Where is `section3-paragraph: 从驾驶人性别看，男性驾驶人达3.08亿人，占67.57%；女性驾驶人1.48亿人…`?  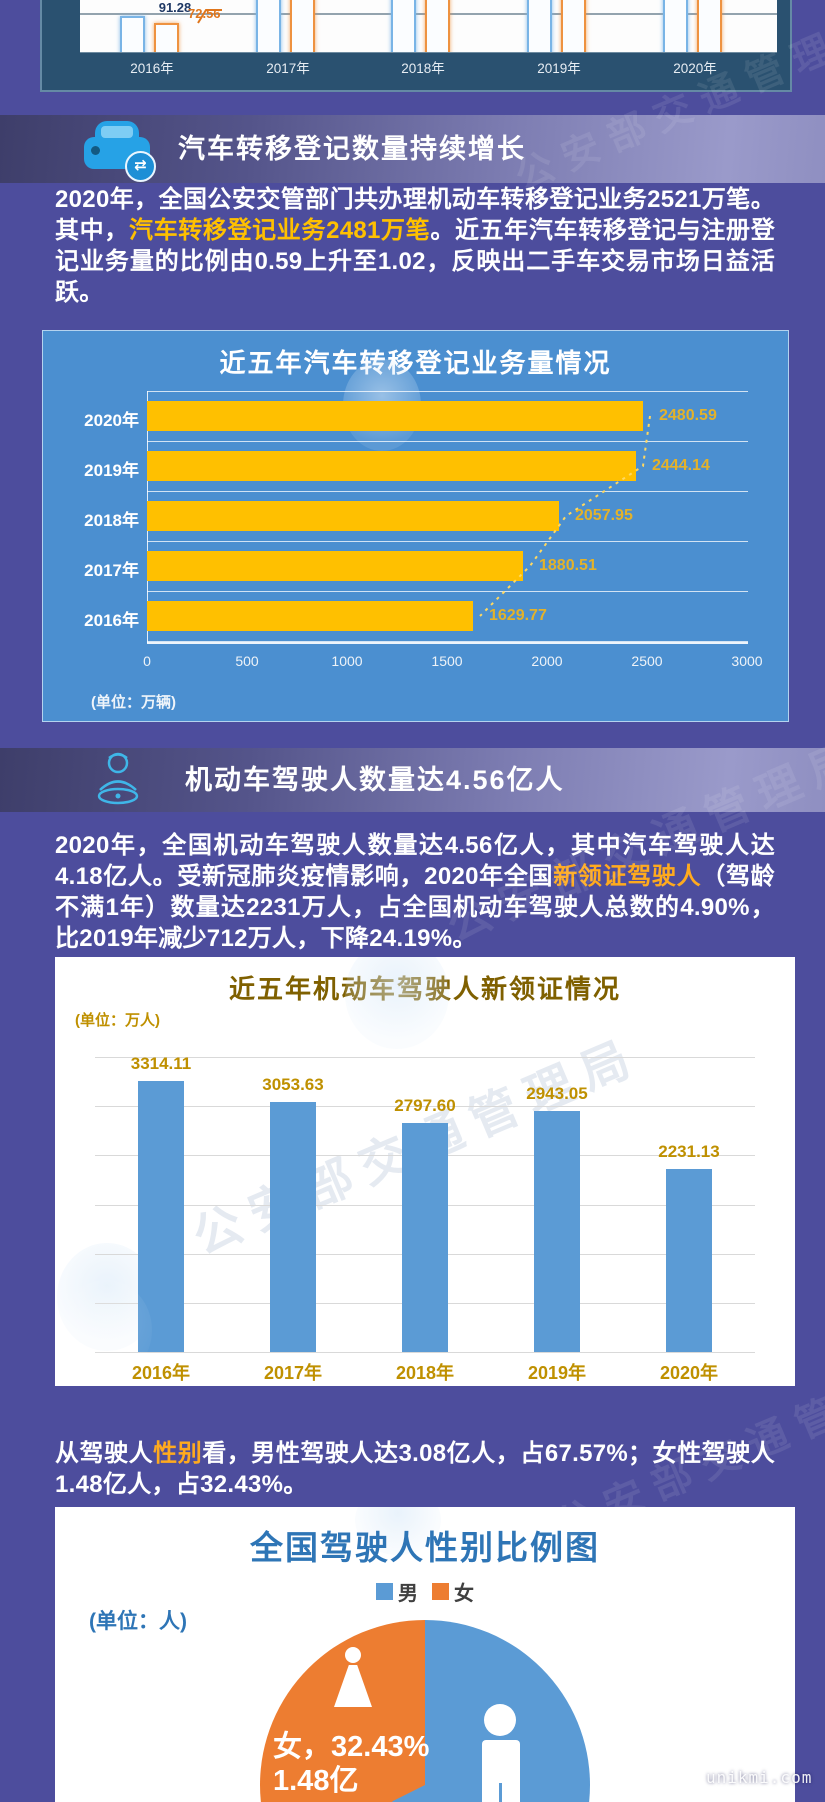 section3-paragraph: 从驾驶人性别看，男性驾驶人达3.08亿人，占67.57%；女性驾驶人1.48亿人… is located at coordinates (415, 1469).